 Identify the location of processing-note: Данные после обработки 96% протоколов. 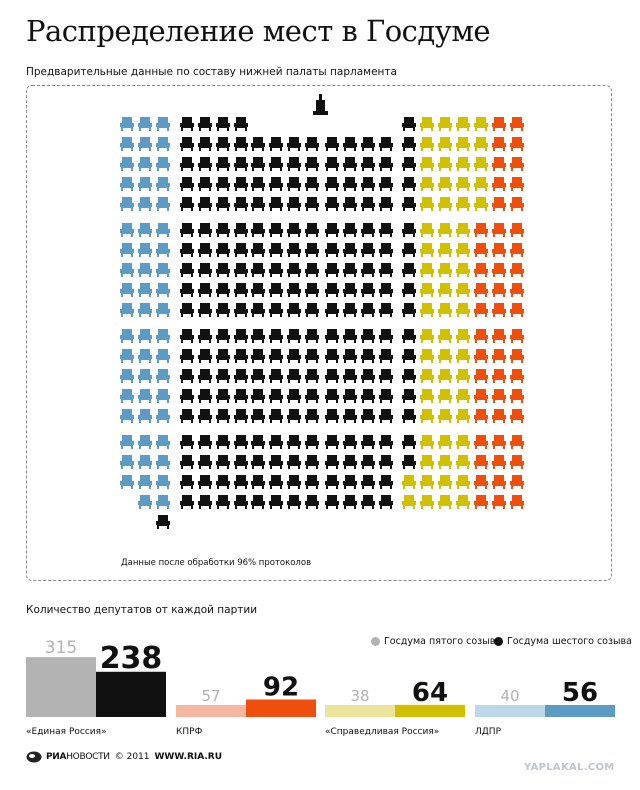
(216, 563).